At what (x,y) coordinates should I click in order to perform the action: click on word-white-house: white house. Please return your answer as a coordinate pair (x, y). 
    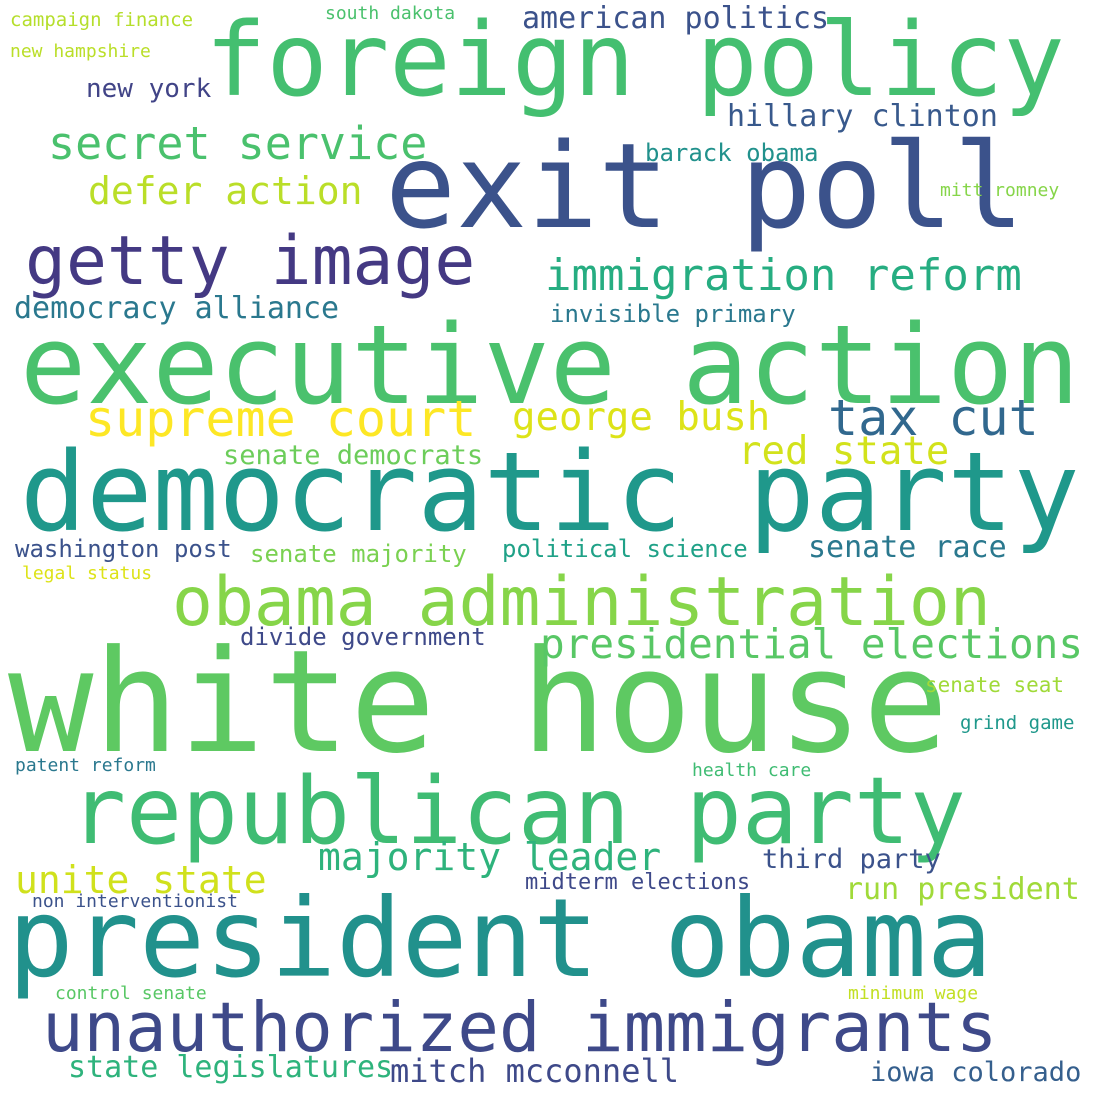
    Looking at the image, I should click on (478, 702).